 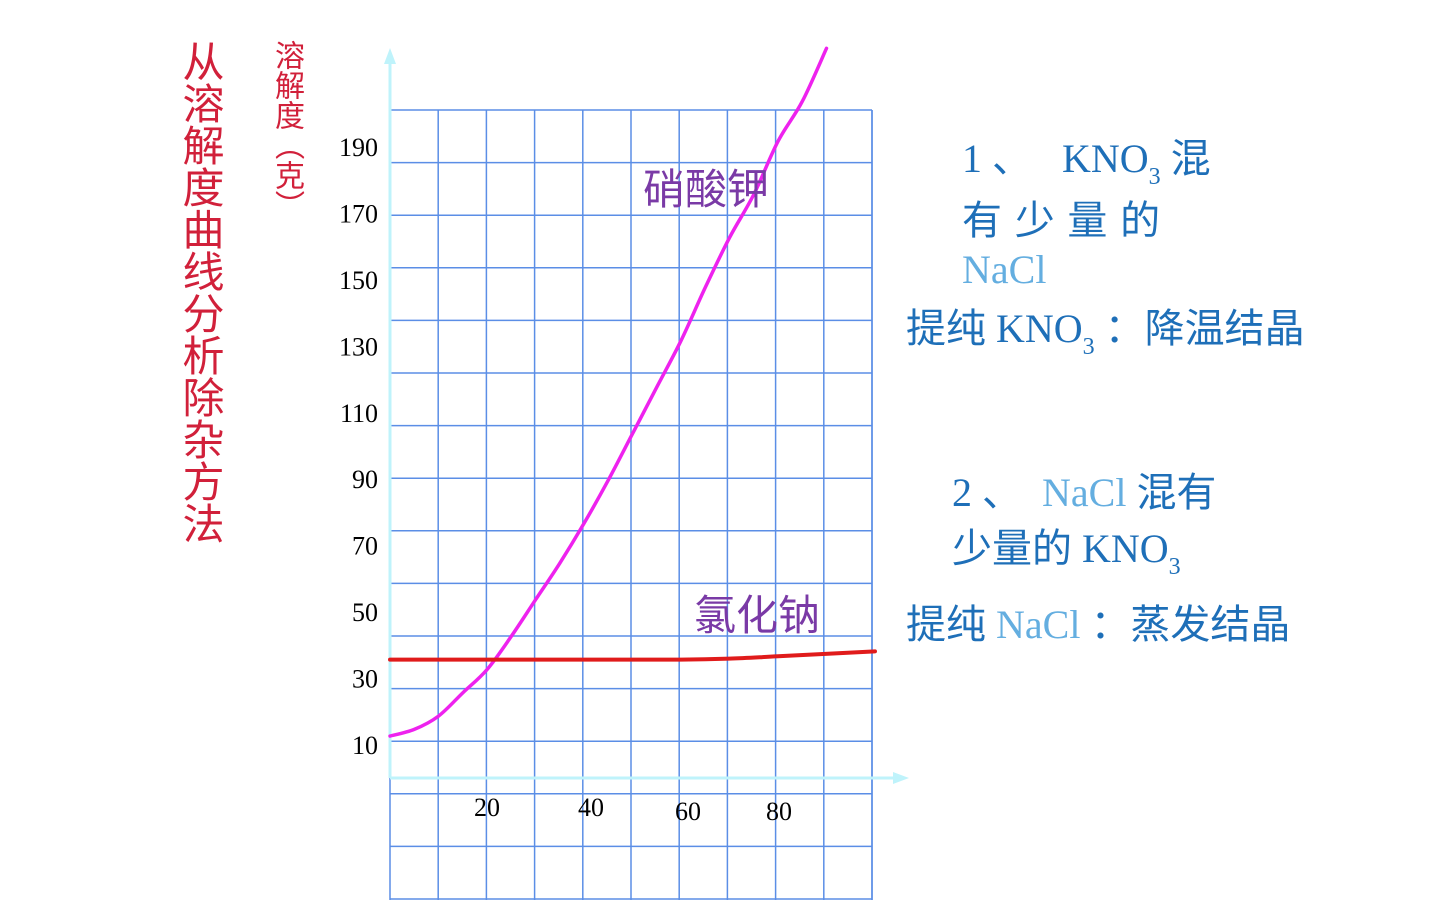 I want to click on note2-method: 提纯 NaCl ：蒸发结晶, so click(x=1098, y=621).